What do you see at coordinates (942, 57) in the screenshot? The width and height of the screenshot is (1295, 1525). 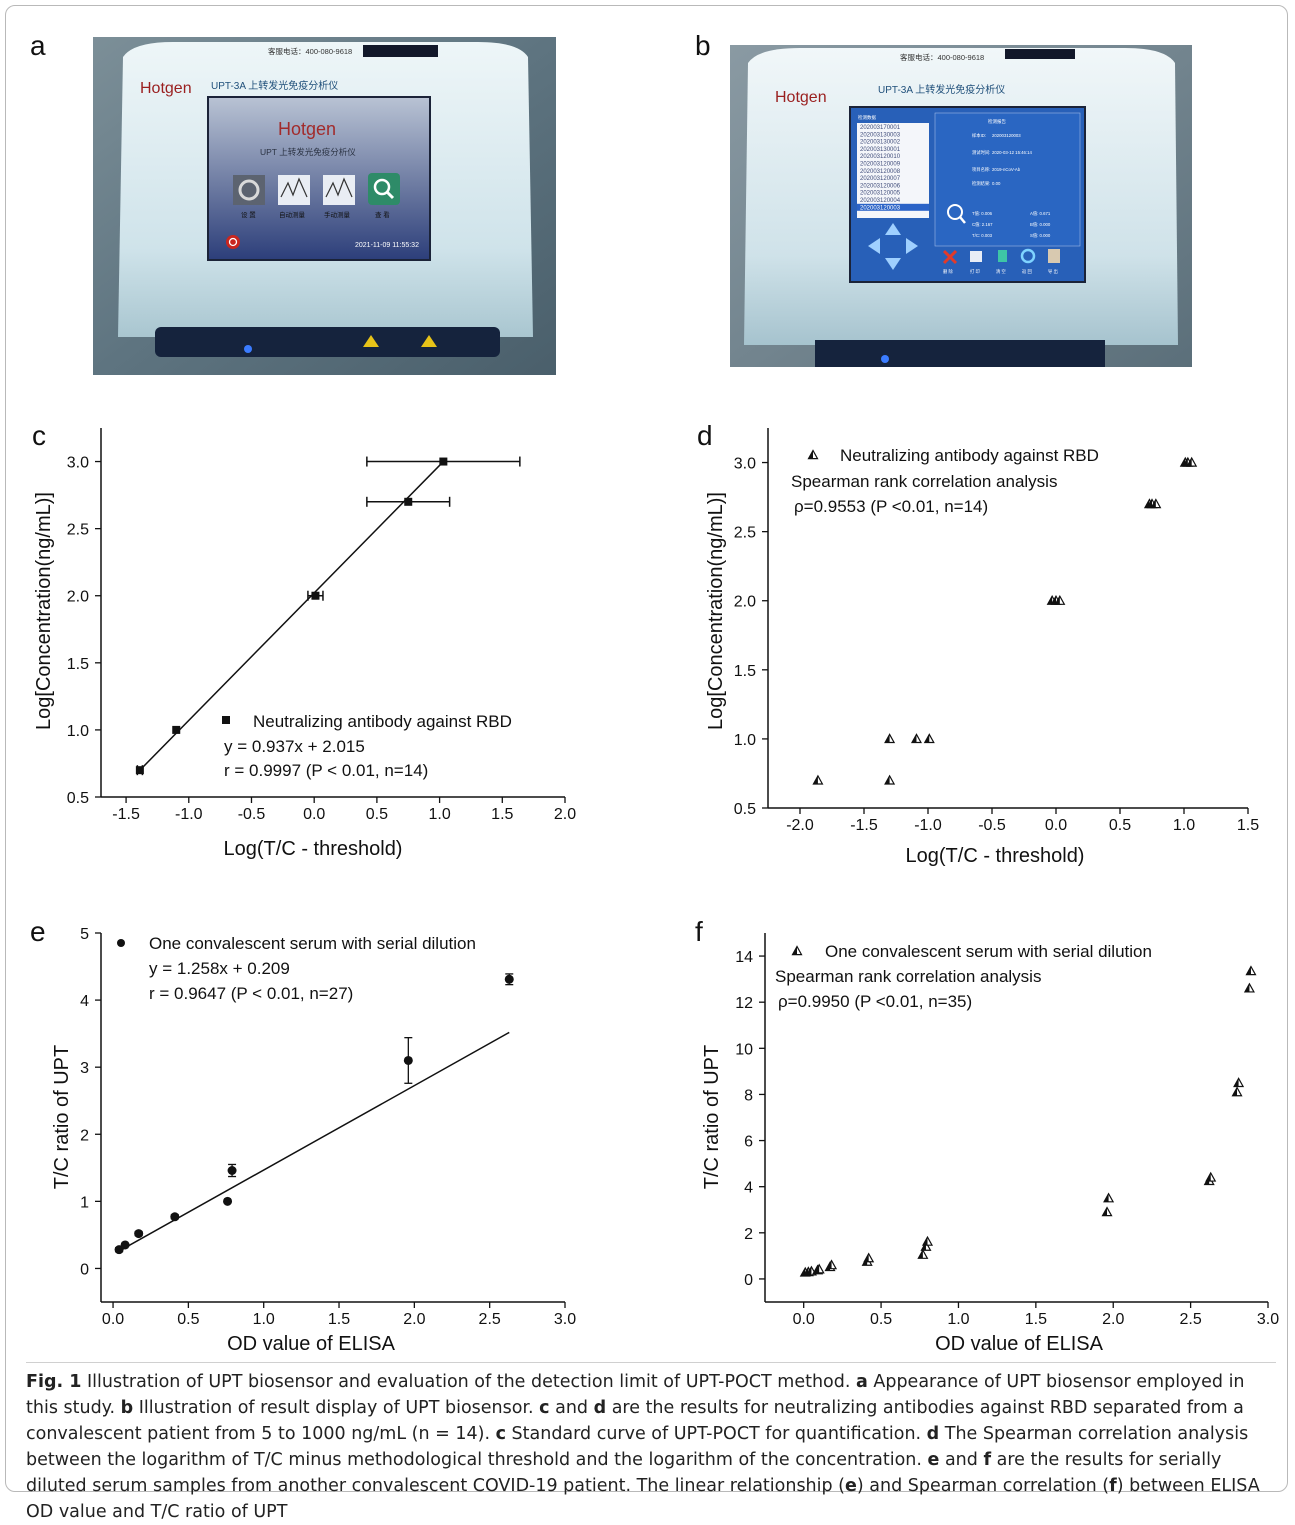 I see `hotline-text-b: 客服电话：400-080-9618` at bounding box center [942, 57].